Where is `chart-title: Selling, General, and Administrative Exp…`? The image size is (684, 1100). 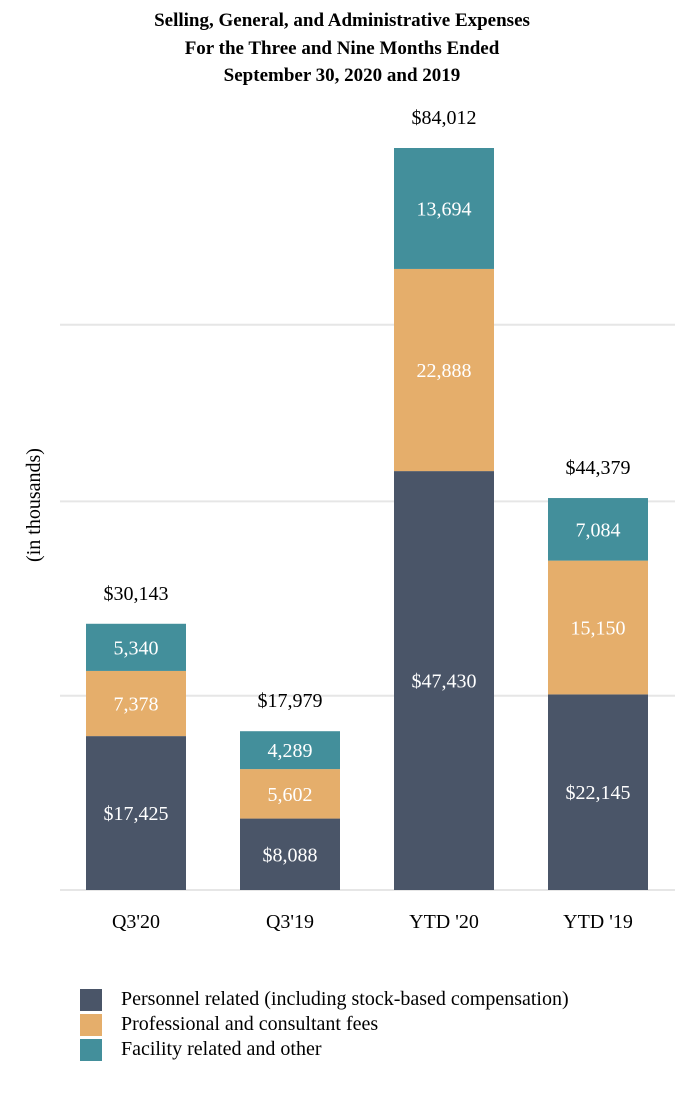
chart-title: Selling, General, and Administrative Exp… is located at coordinates (342, 48).